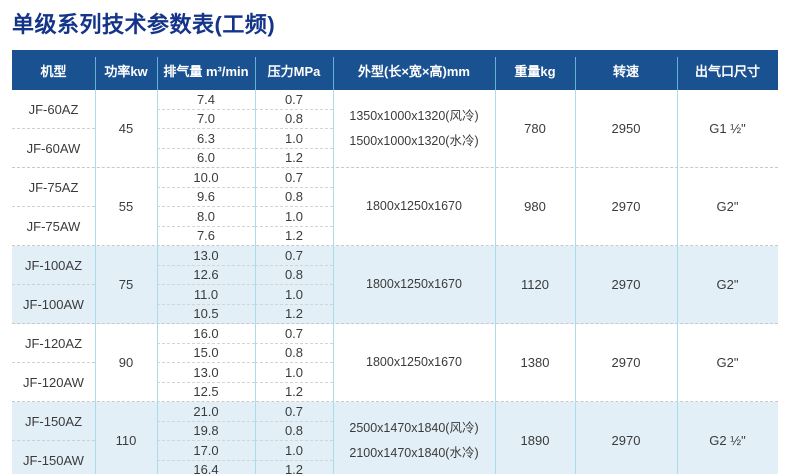 The image size is (790, 474). What do you see at coordinates (126, 129) in the screenshot?
I see `power-cell: 45` at bounding box center [126, 129].